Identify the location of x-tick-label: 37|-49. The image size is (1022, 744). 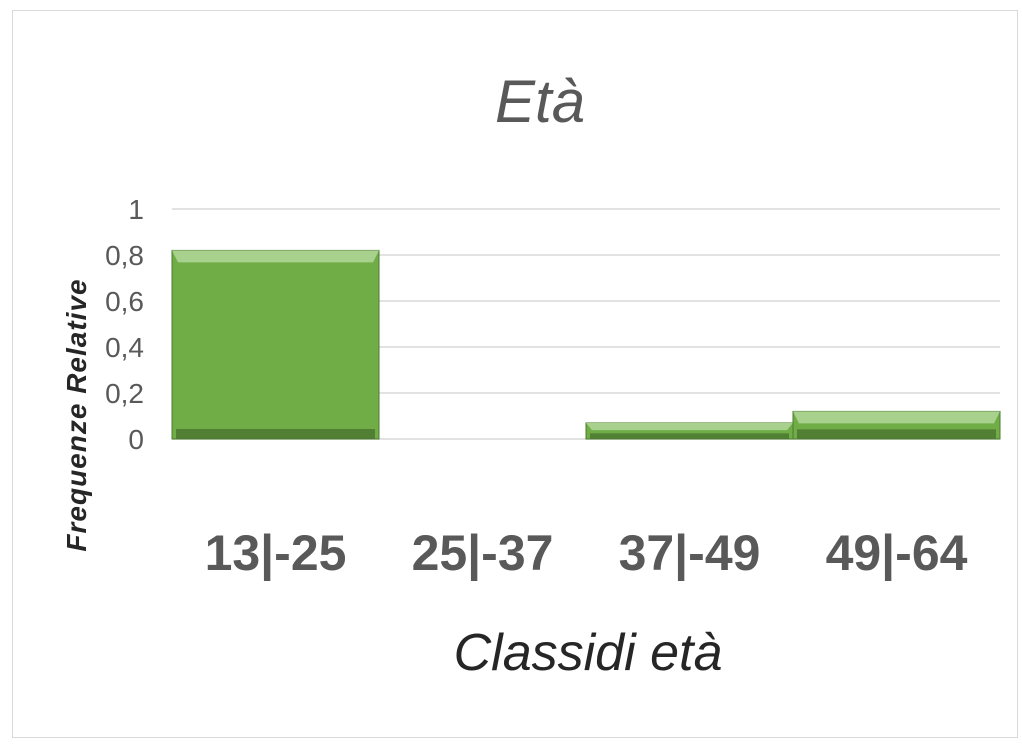
(690, 553).